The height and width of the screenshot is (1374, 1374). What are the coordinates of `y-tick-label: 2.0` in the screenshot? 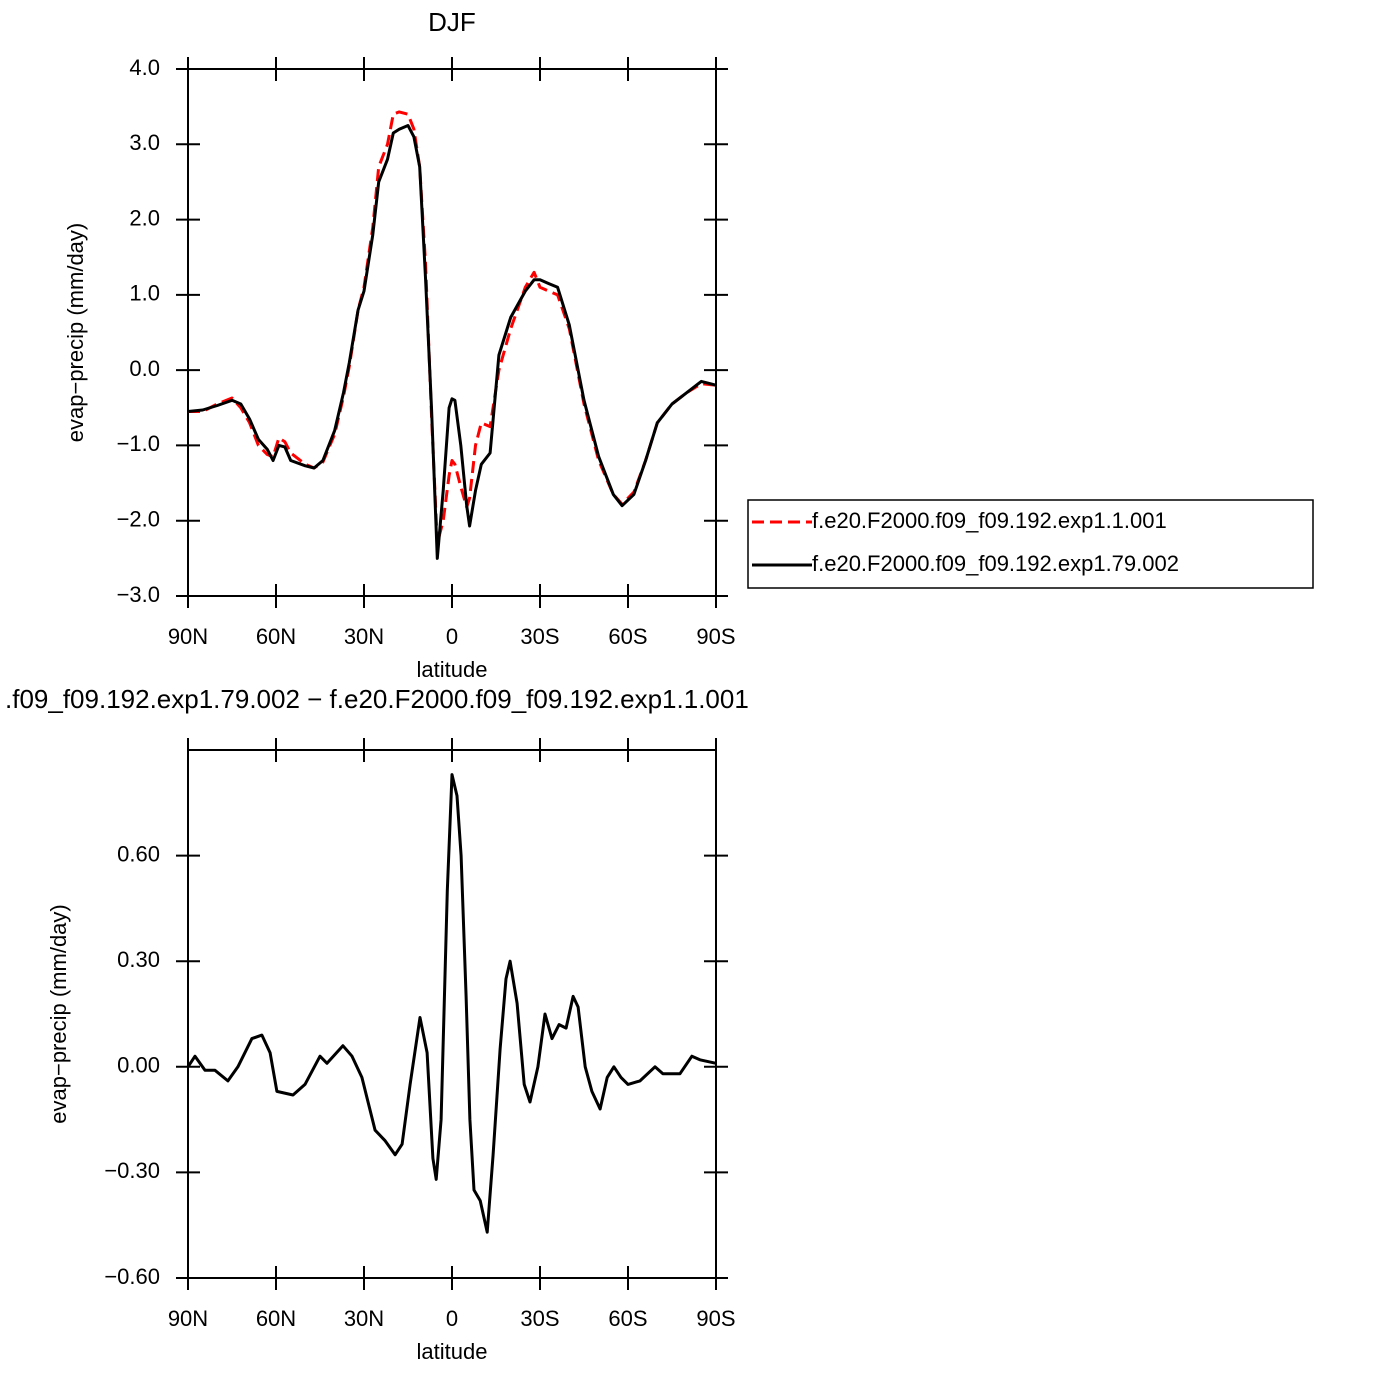 It's located at (144, 217).